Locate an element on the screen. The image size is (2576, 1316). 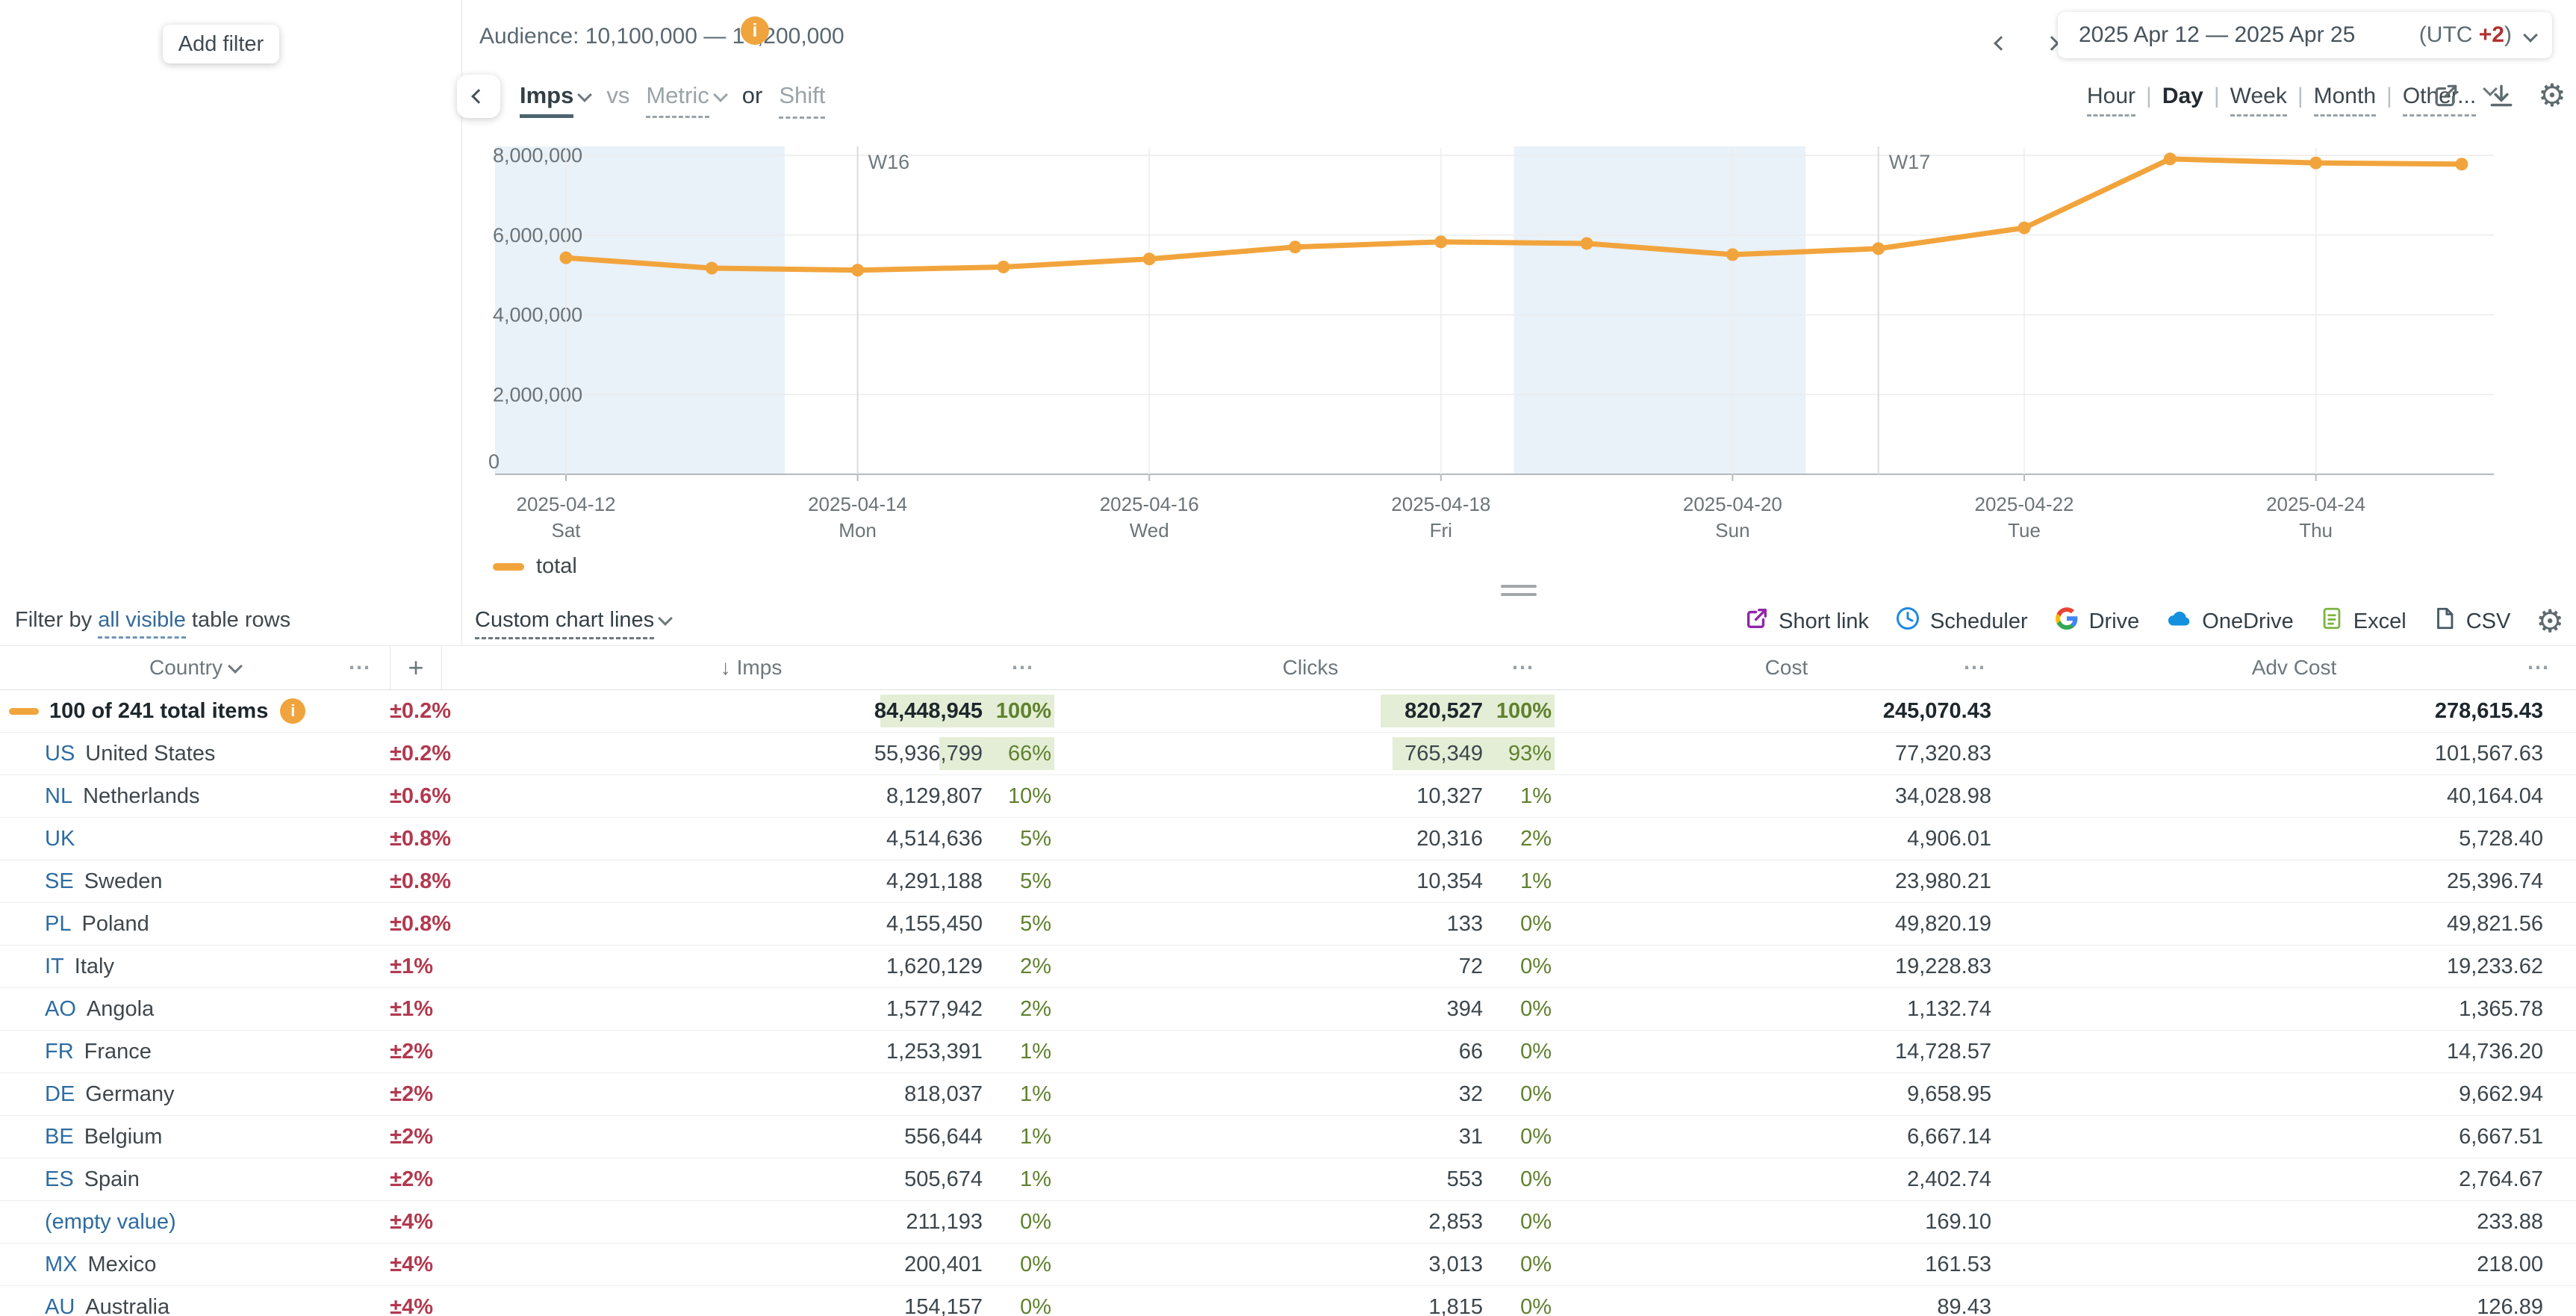
granularity-month: Month is located at coordinates (2345, 100).